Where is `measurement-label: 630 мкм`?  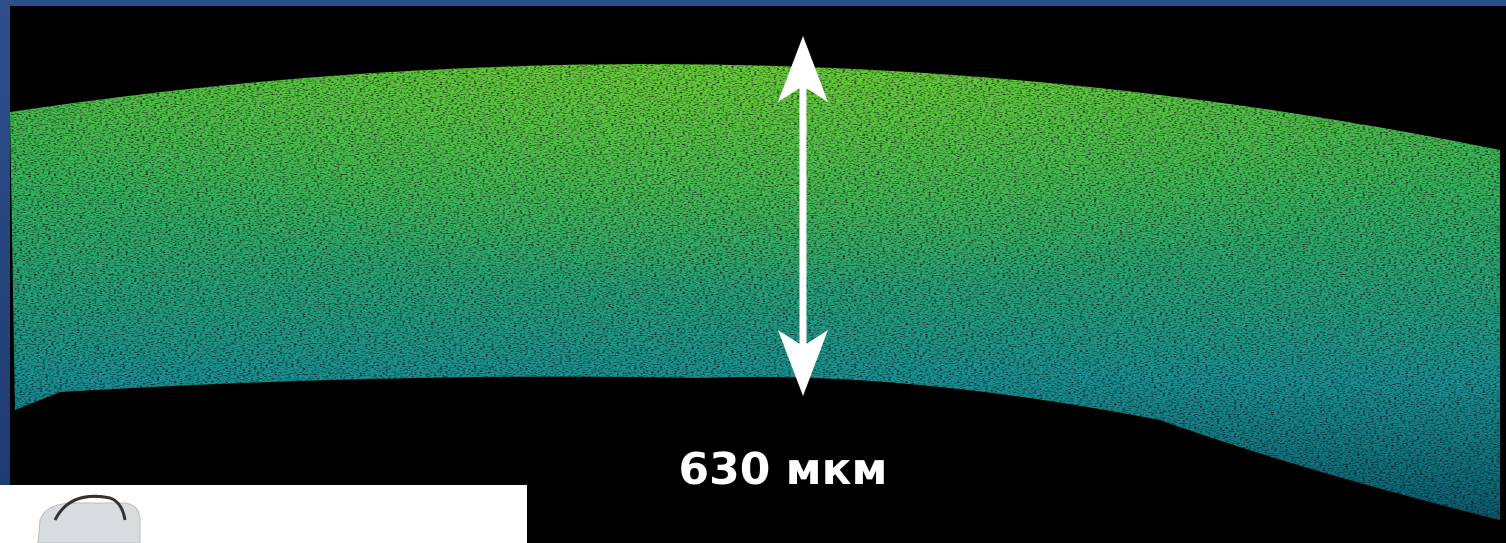 measurement-label: 630 мкм is located at coordinates (783, 469).